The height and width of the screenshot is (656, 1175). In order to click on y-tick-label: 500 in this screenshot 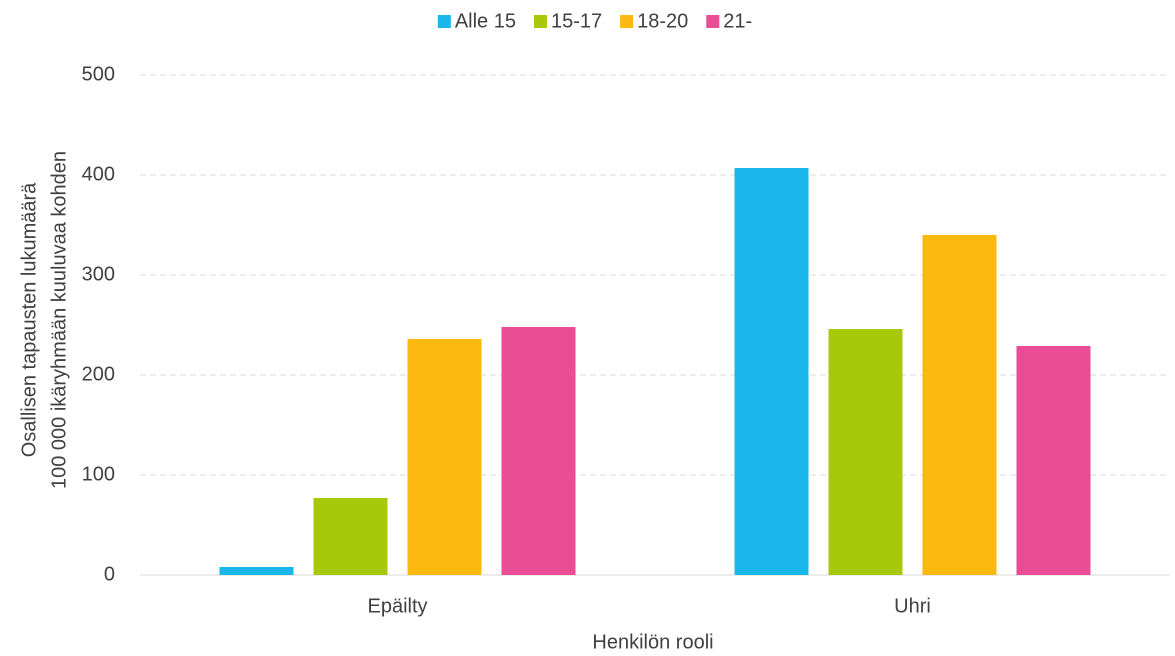, I will do `click(98, 74)`.